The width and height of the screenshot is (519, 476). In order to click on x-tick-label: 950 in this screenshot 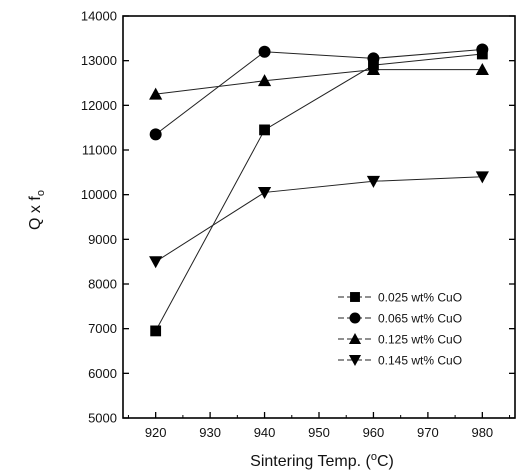, I will do `click(319, 432)`.